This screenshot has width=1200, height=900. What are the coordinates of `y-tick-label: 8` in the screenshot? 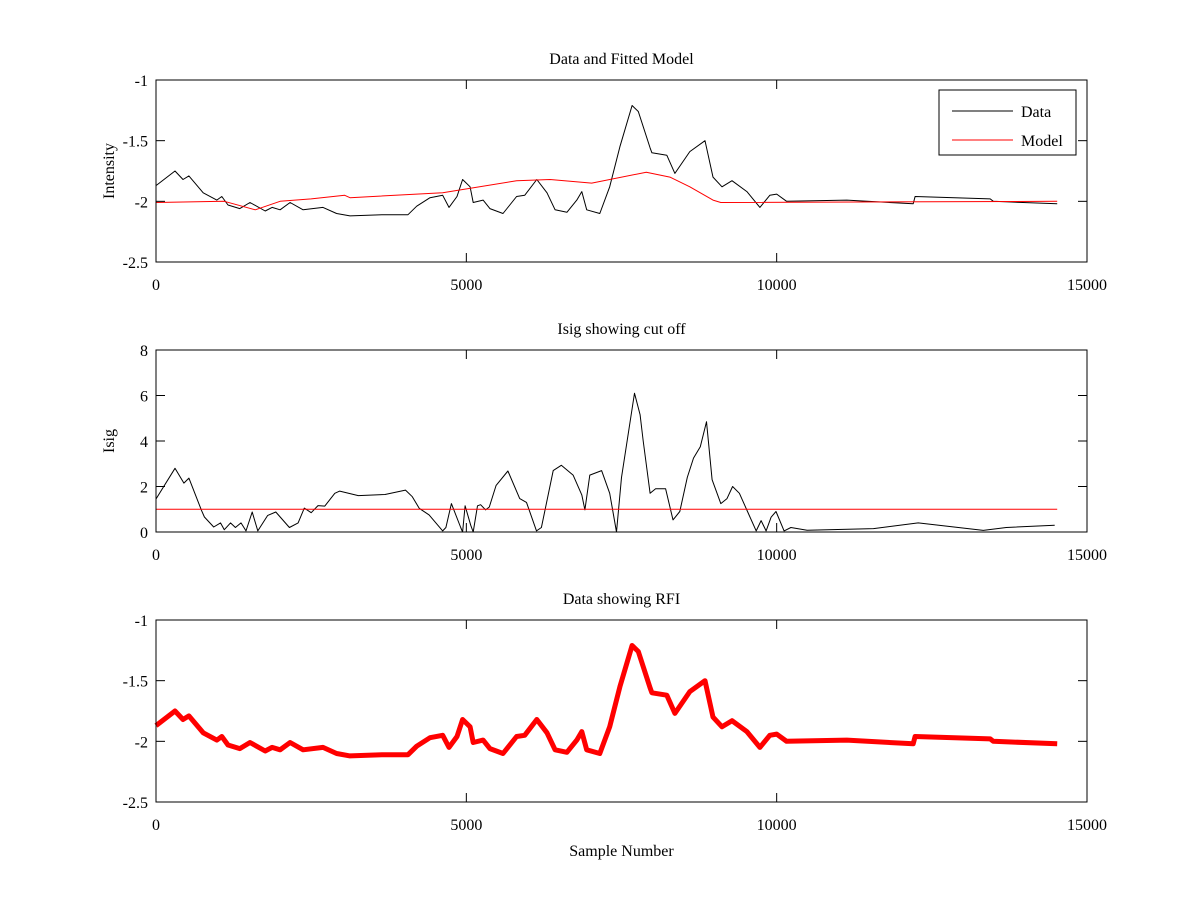 It's located at (144, 351).